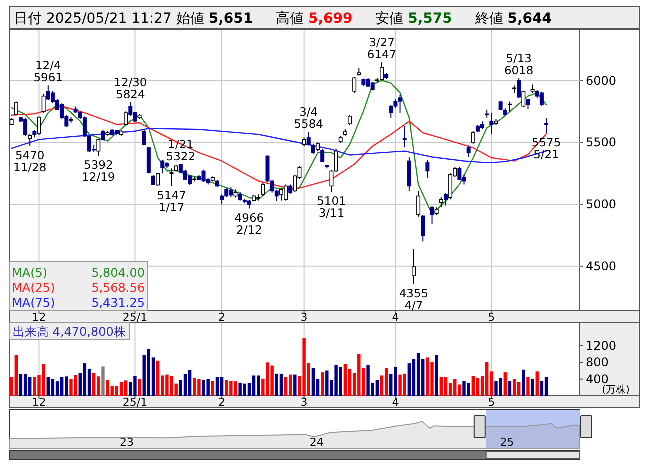 This screenshot has width=653, height=470. I want to click on annotation: 5147 1/17, so click(171, 201).